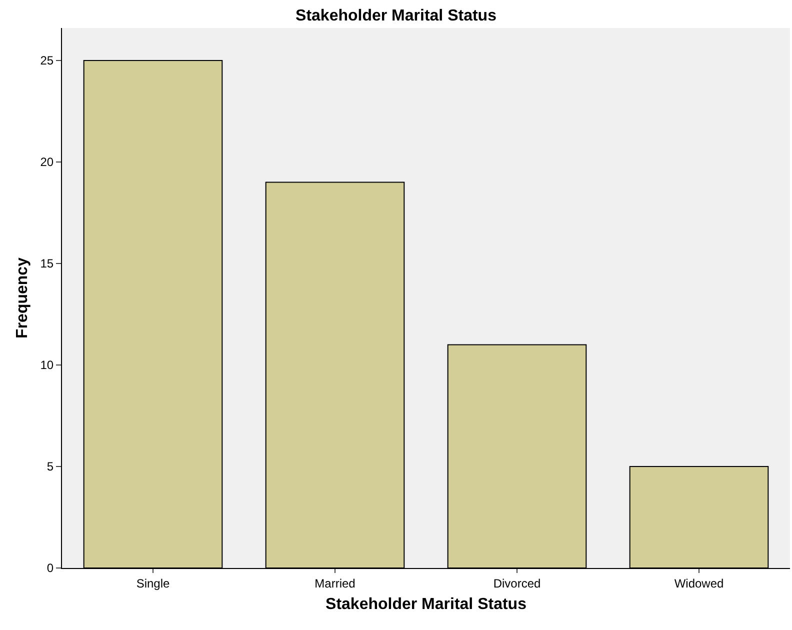  Describe the element at coordinates (47, 162) in the screenshot. I see `y-tick-label: 20` at that location.